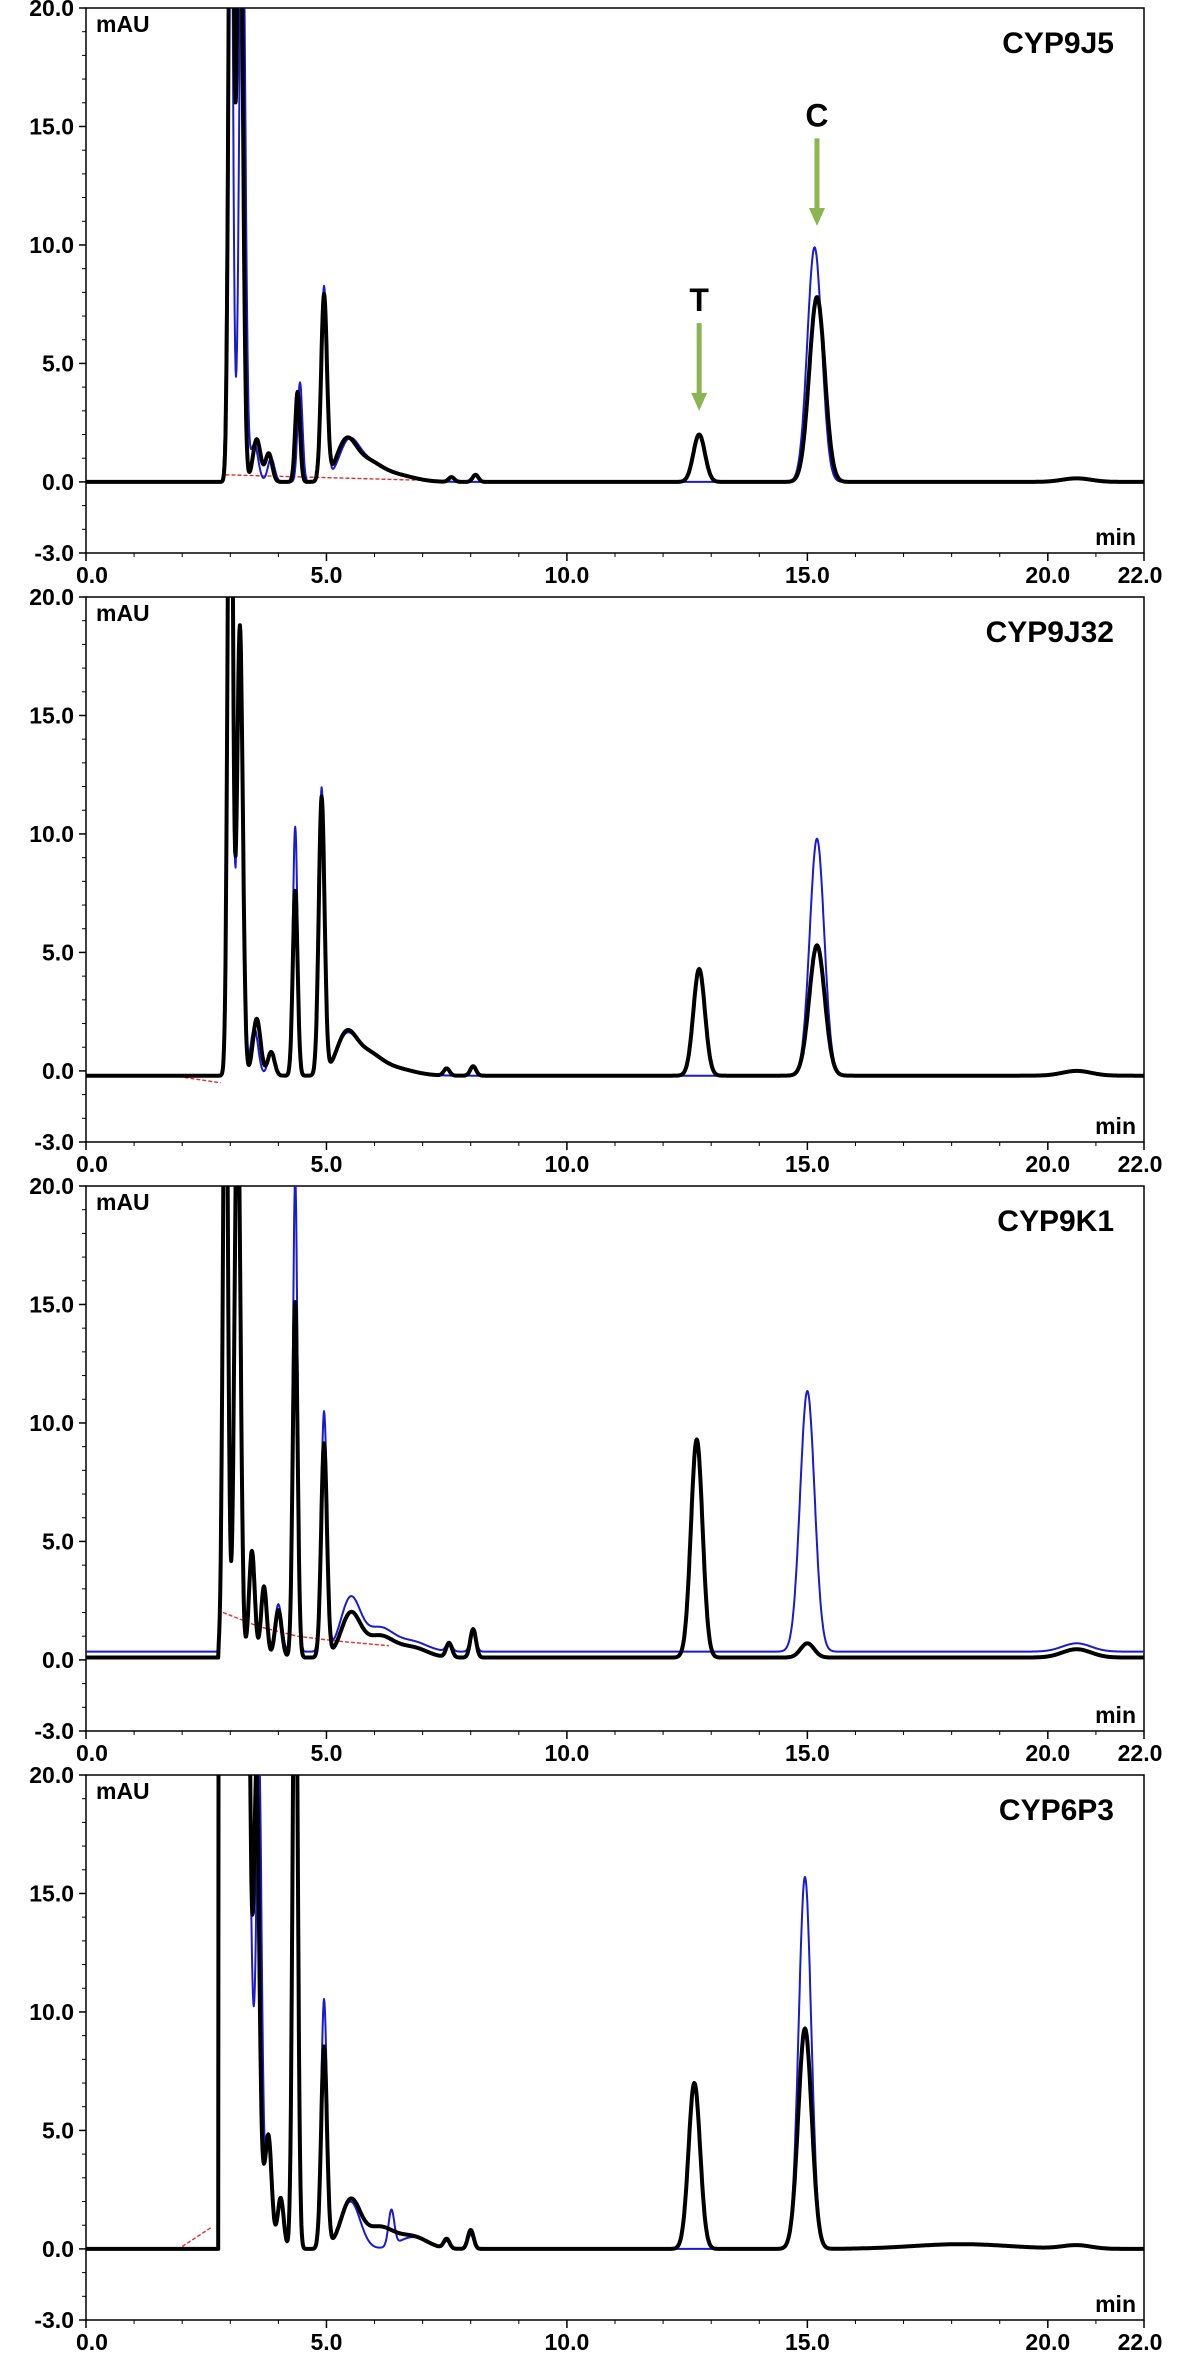  Describe the element at coordinates (196, 2237) in the screenshot. I see `integration-baseline` at that location.